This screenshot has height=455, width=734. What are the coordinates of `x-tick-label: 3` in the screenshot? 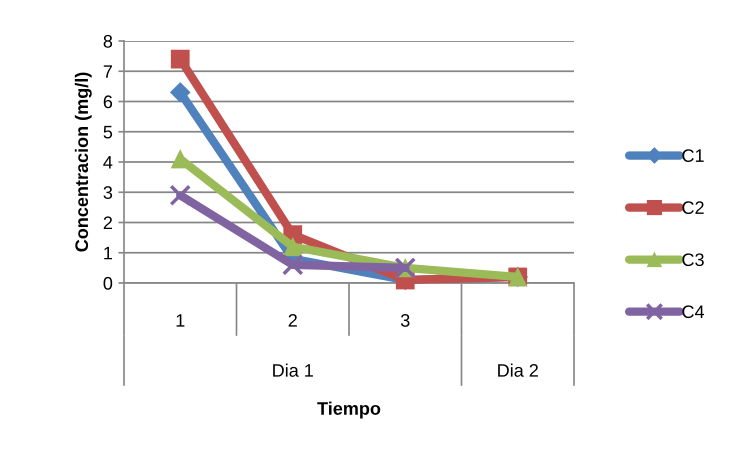 It's located at (405, 320).